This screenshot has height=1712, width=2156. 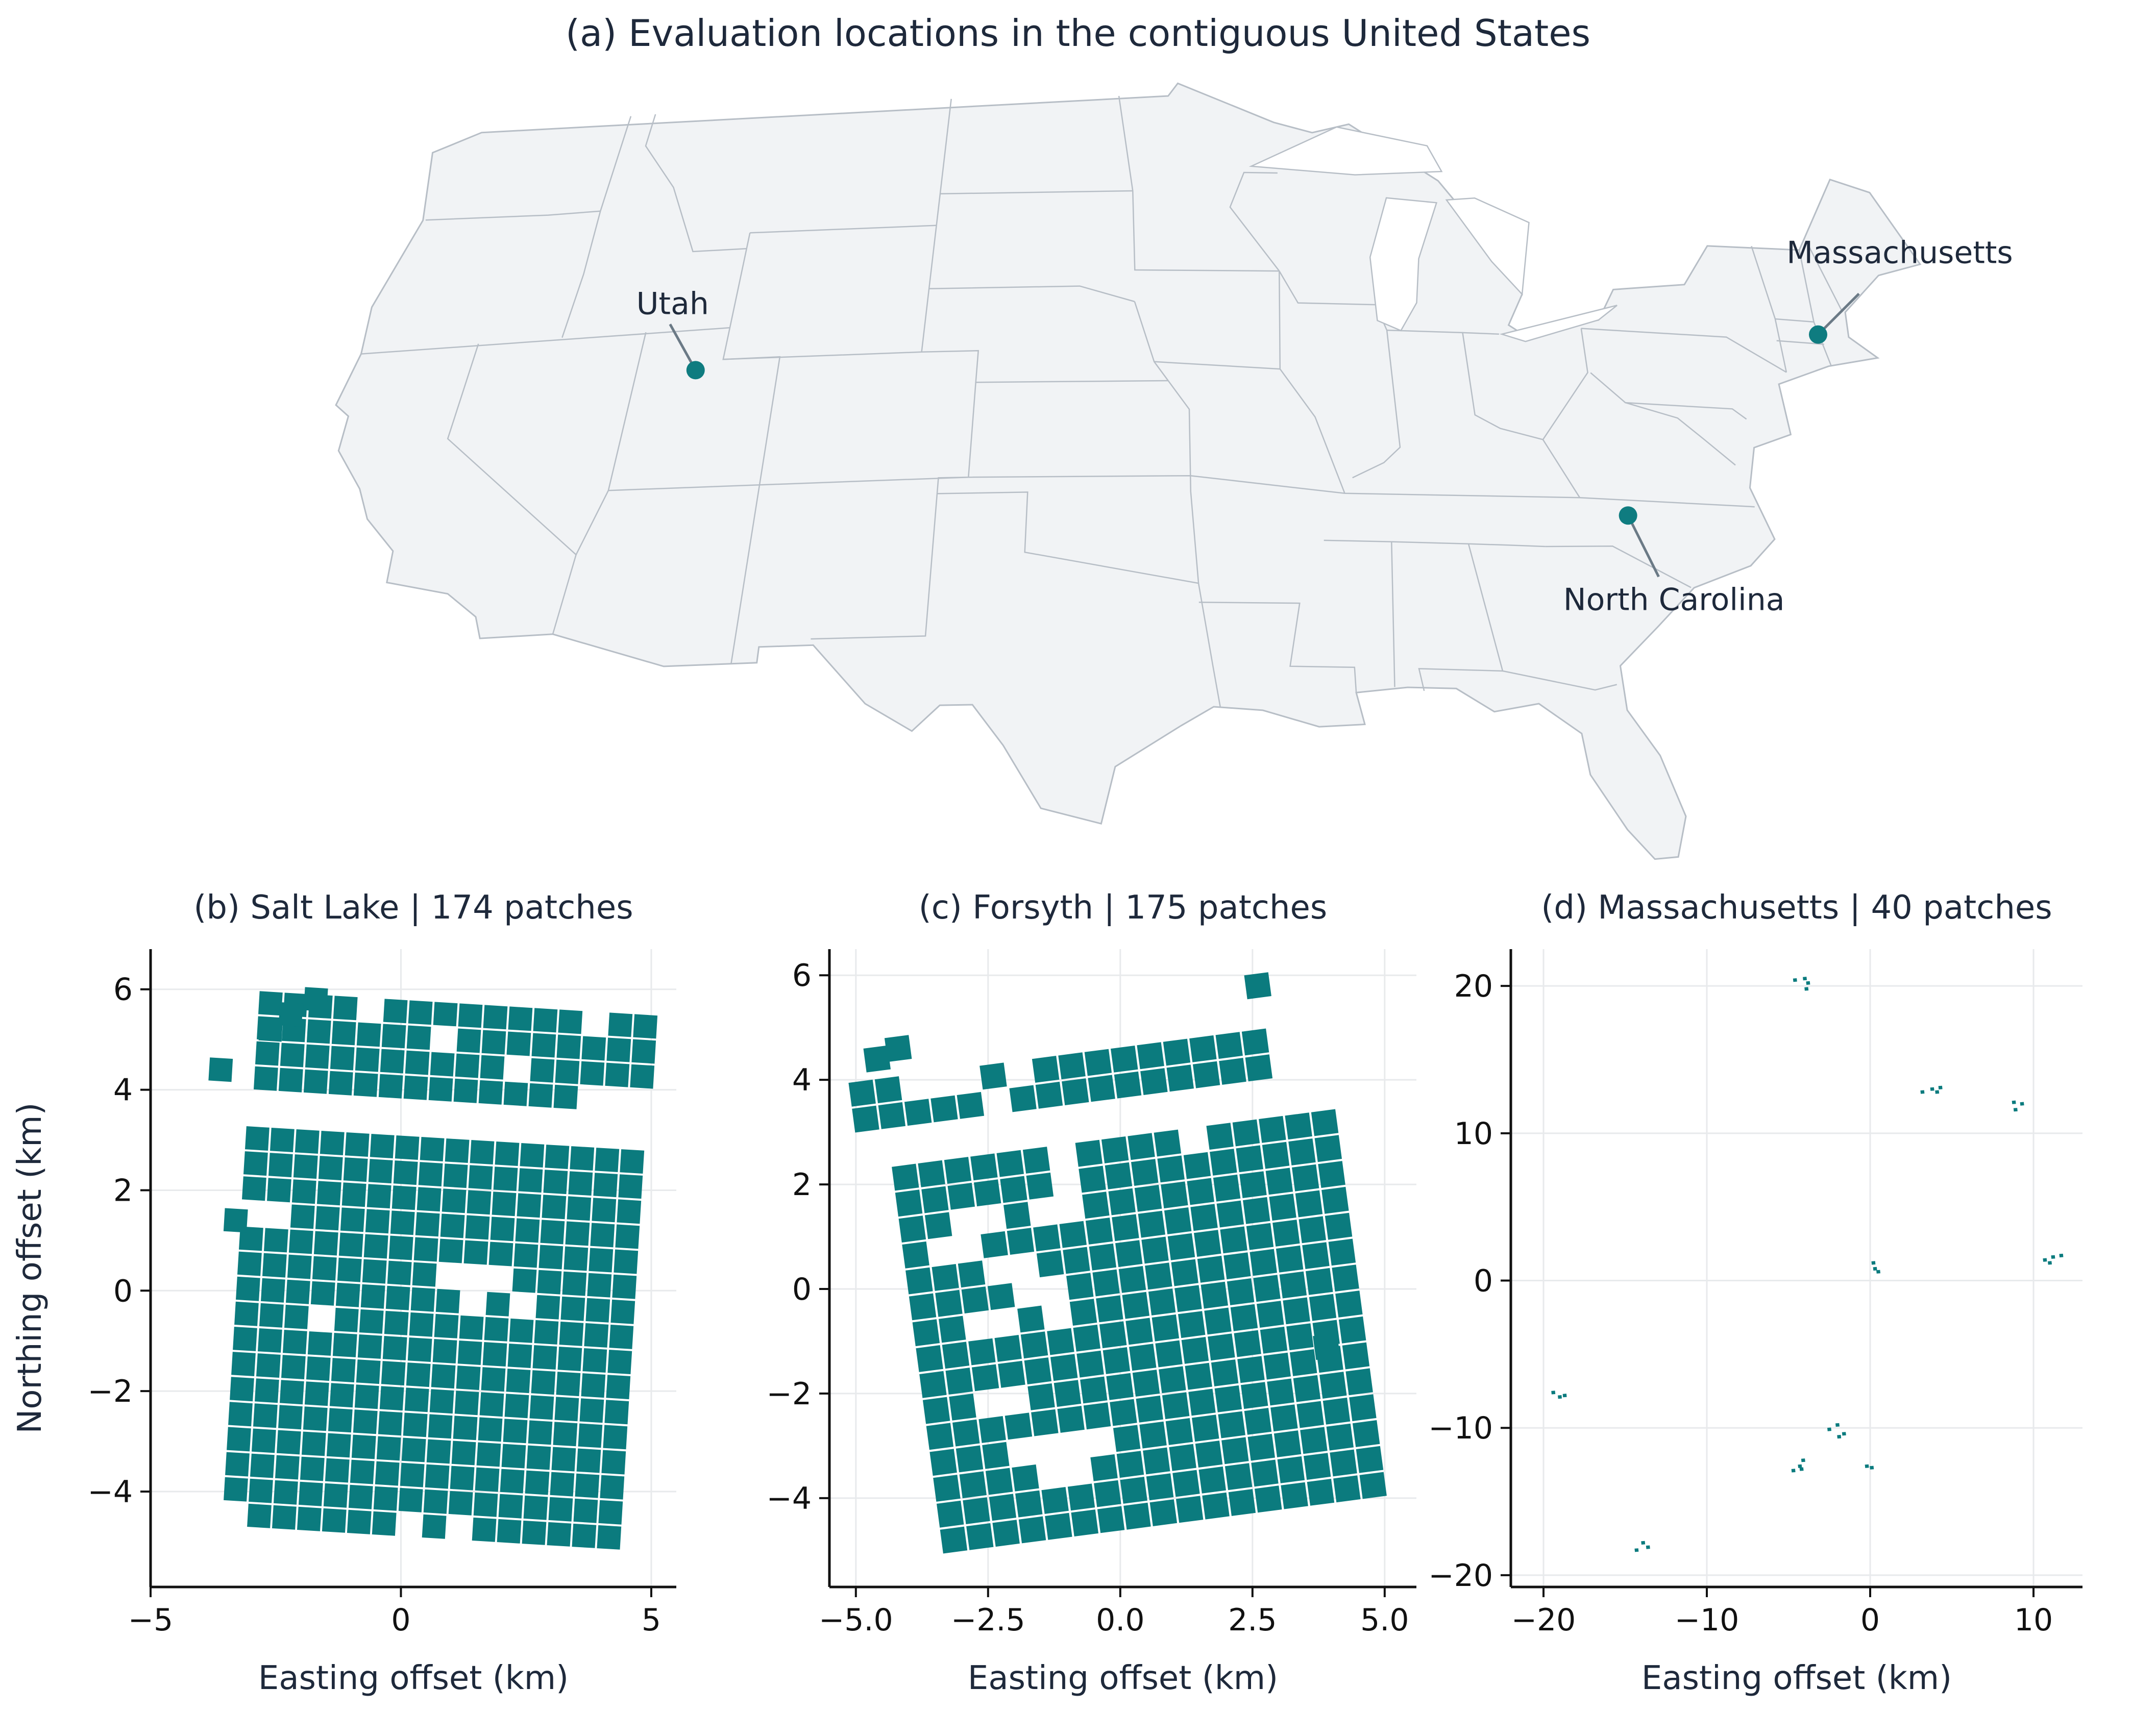 I want to click on location-label: North Carolina, so click(x=1674, y=600).